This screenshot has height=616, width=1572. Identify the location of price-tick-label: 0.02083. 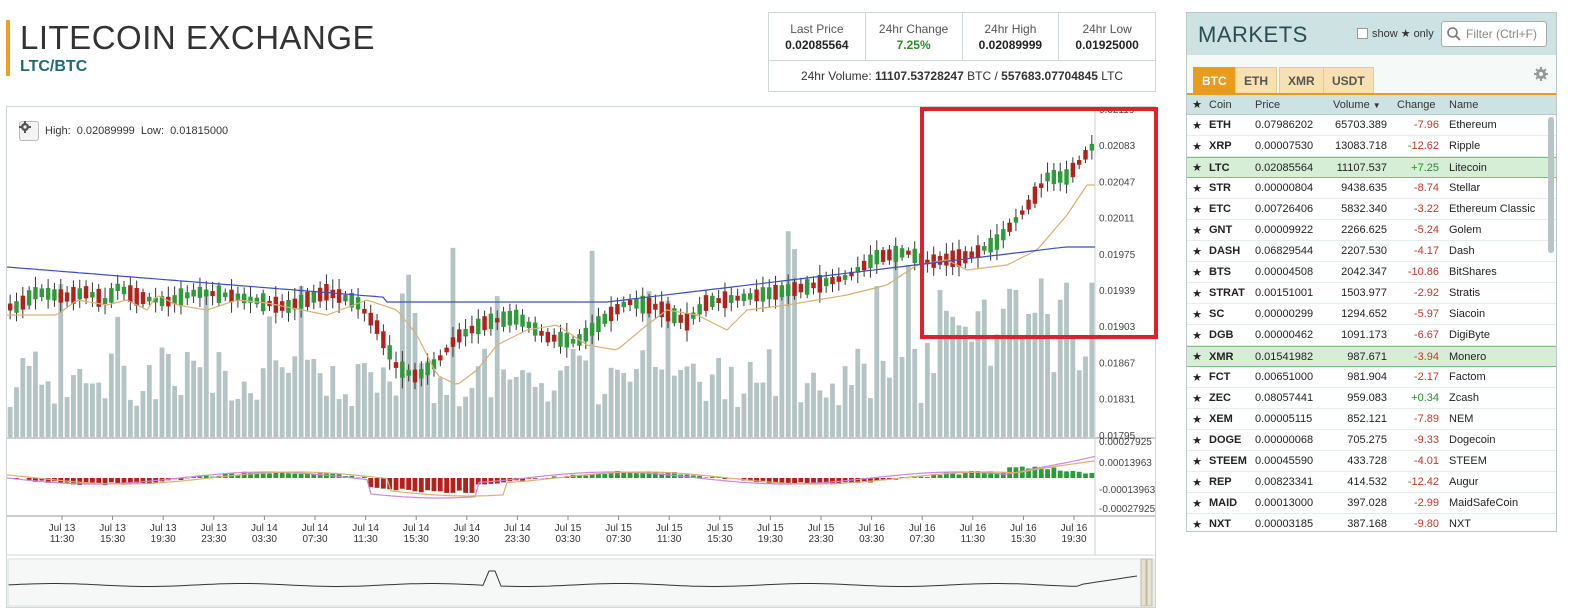
(1117, 146).